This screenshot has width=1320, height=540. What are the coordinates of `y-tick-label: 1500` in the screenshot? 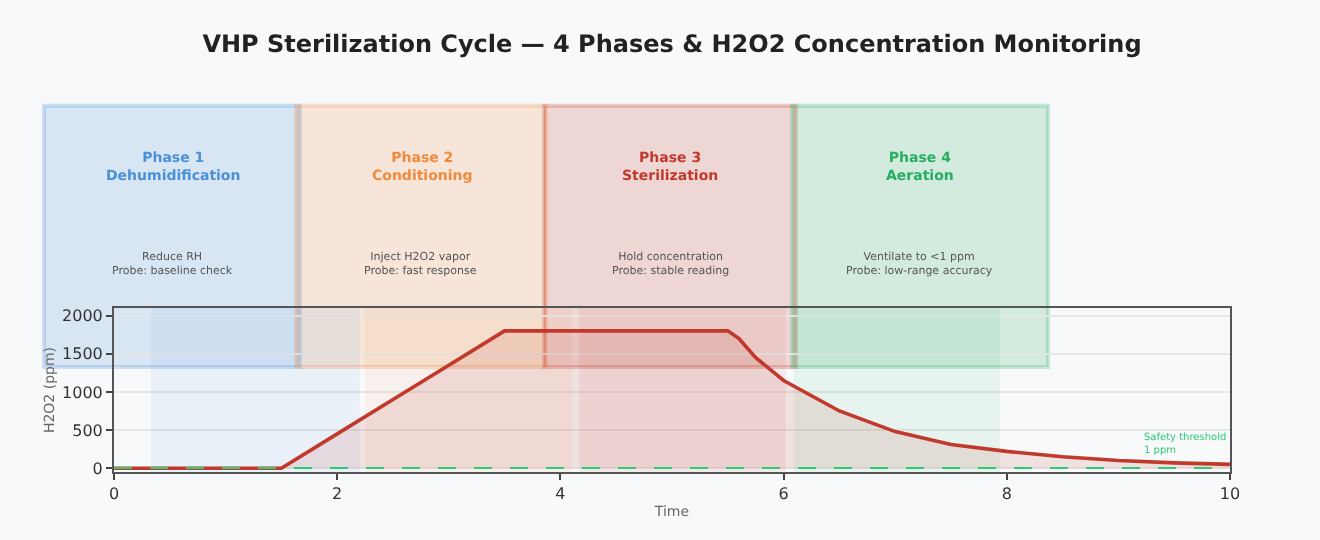 It's located at (82, 354).